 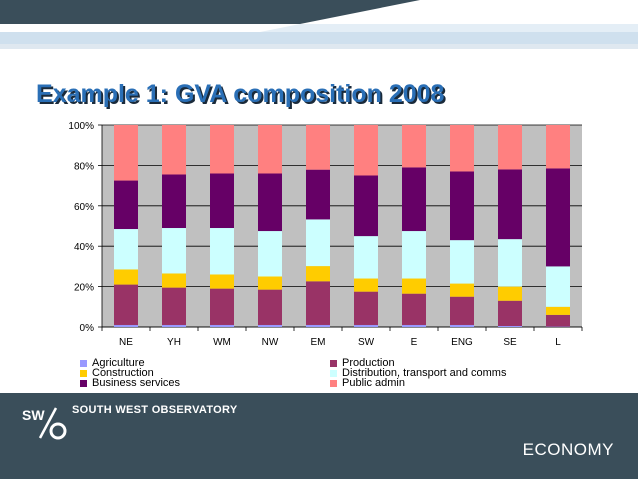 What do you see at coordinates (118, 363) in the screenshot?
I see `legend-label: Agriculture` at bounding box center [118, 363].